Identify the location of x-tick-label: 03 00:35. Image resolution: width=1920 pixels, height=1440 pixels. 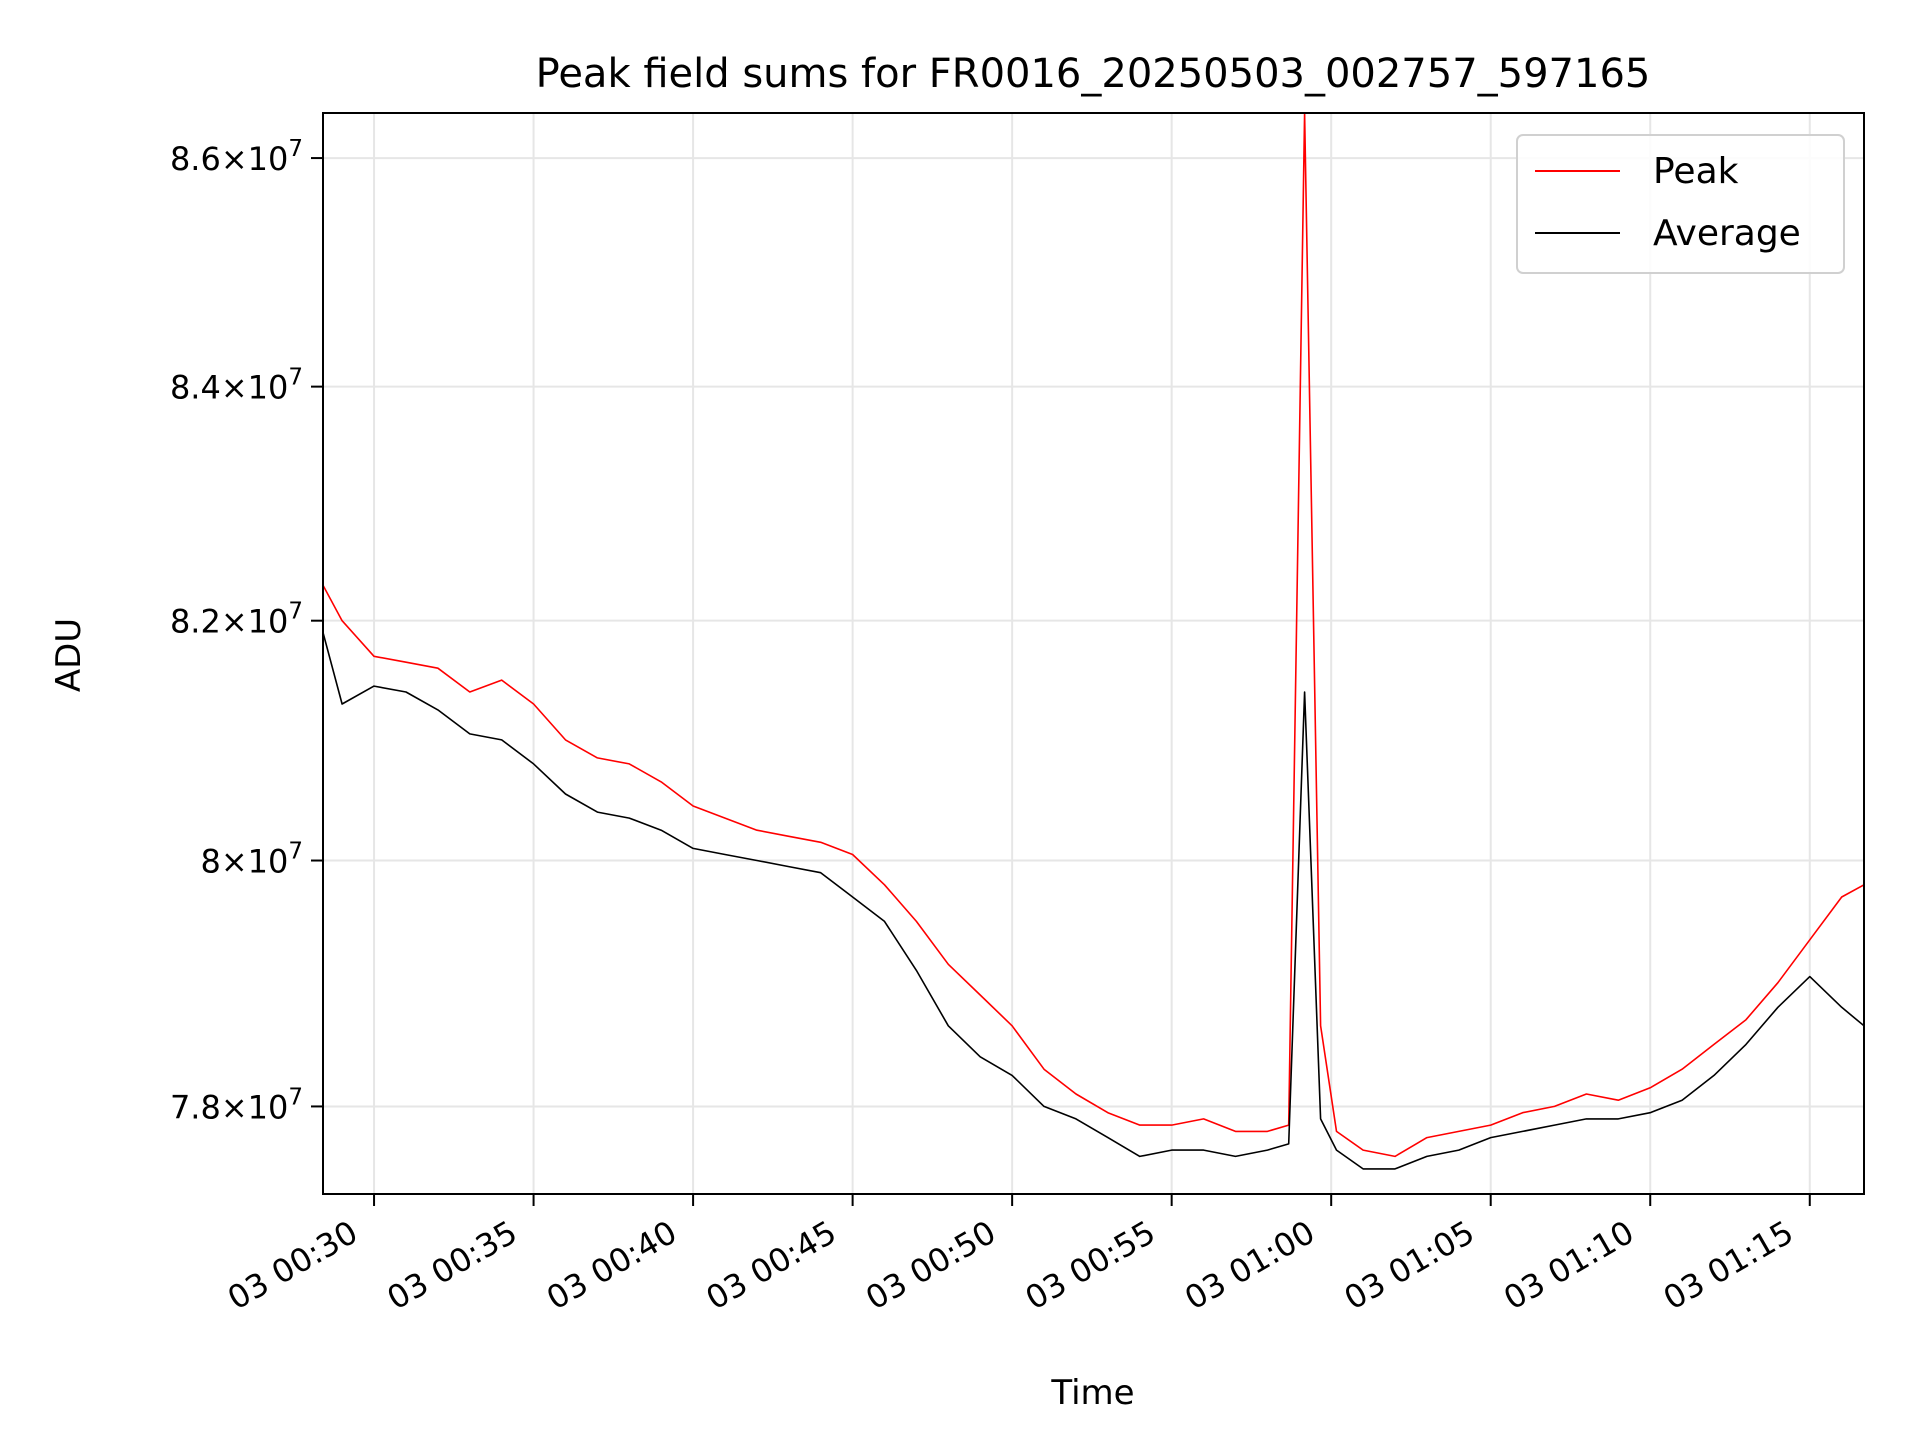
(452, 1265).